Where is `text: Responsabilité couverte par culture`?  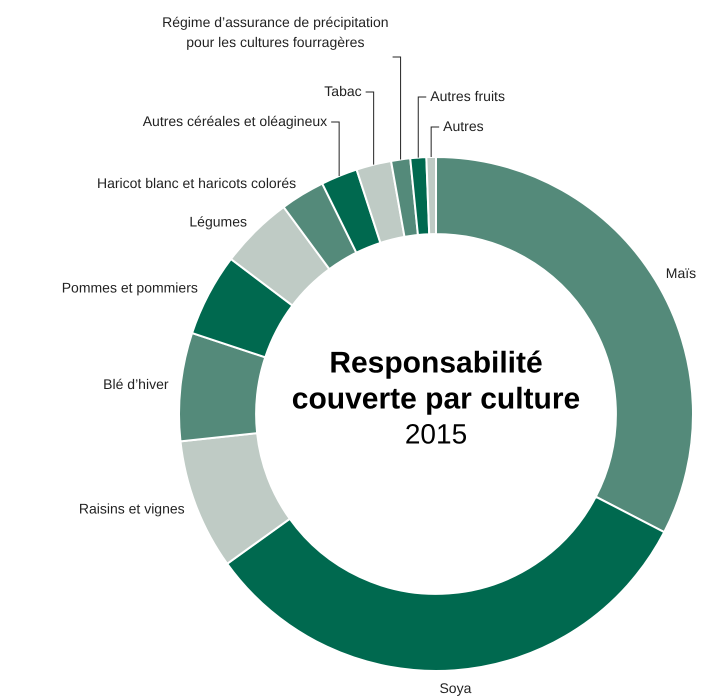
text: Responsabilité couverte par culture is located at coordinates (436, 381).